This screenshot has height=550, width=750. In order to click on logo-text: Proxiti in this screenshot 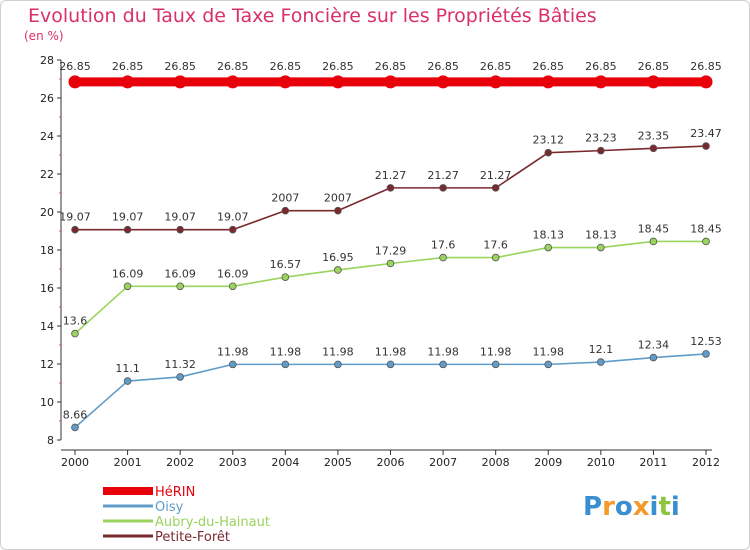, I will do `click(631, 507)`.